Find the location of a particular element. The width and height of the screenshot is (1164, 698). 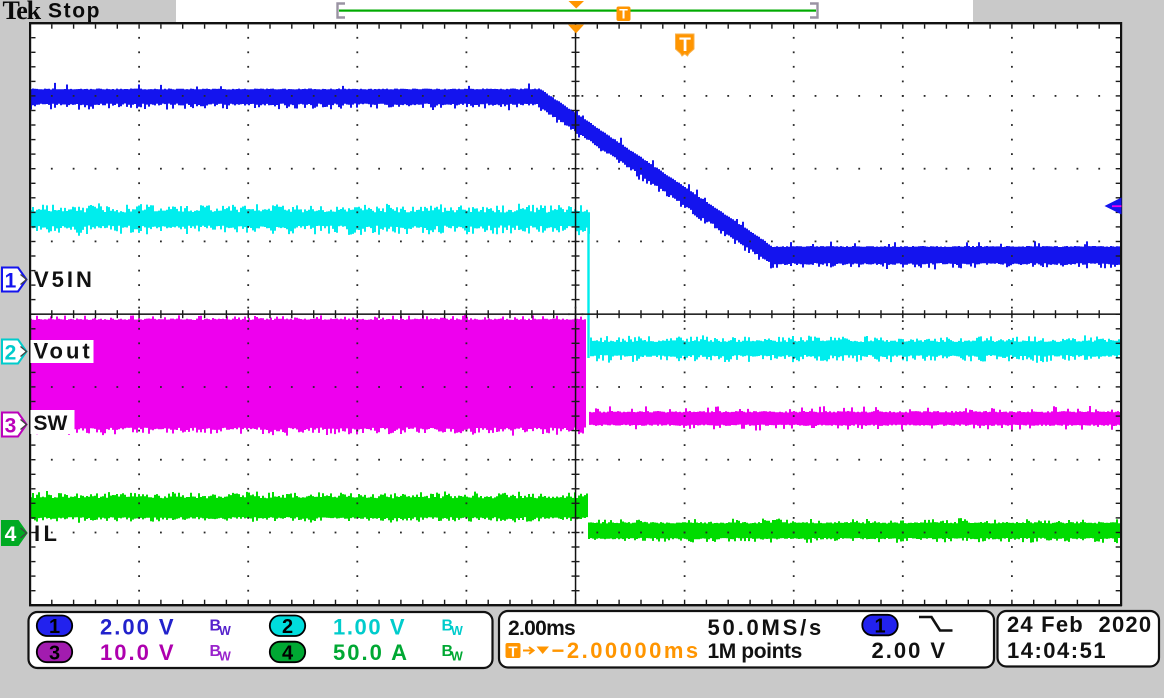

svg-text: Tek is located at coordinates (22, 12).